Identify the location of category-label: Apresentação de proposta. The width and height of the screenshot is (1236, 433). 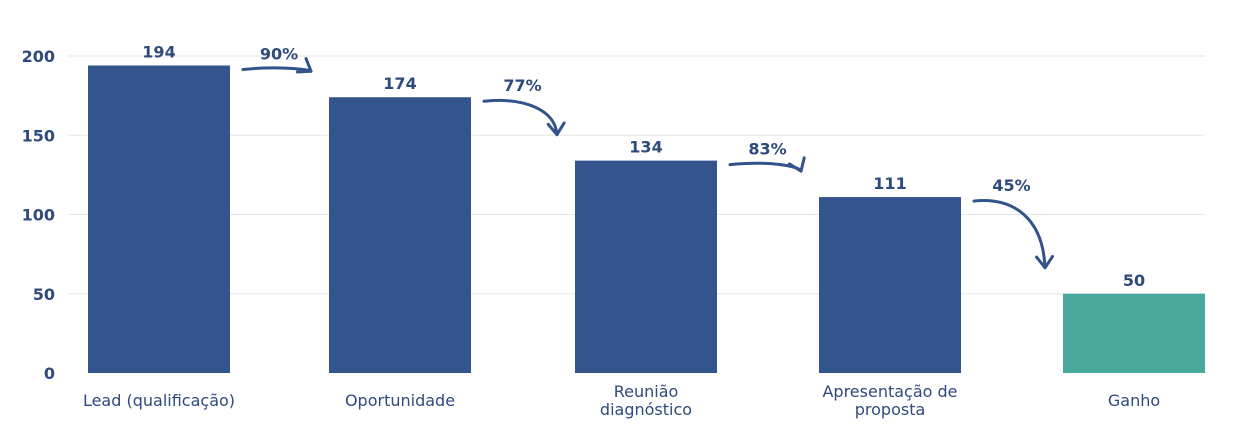
(889, 400).